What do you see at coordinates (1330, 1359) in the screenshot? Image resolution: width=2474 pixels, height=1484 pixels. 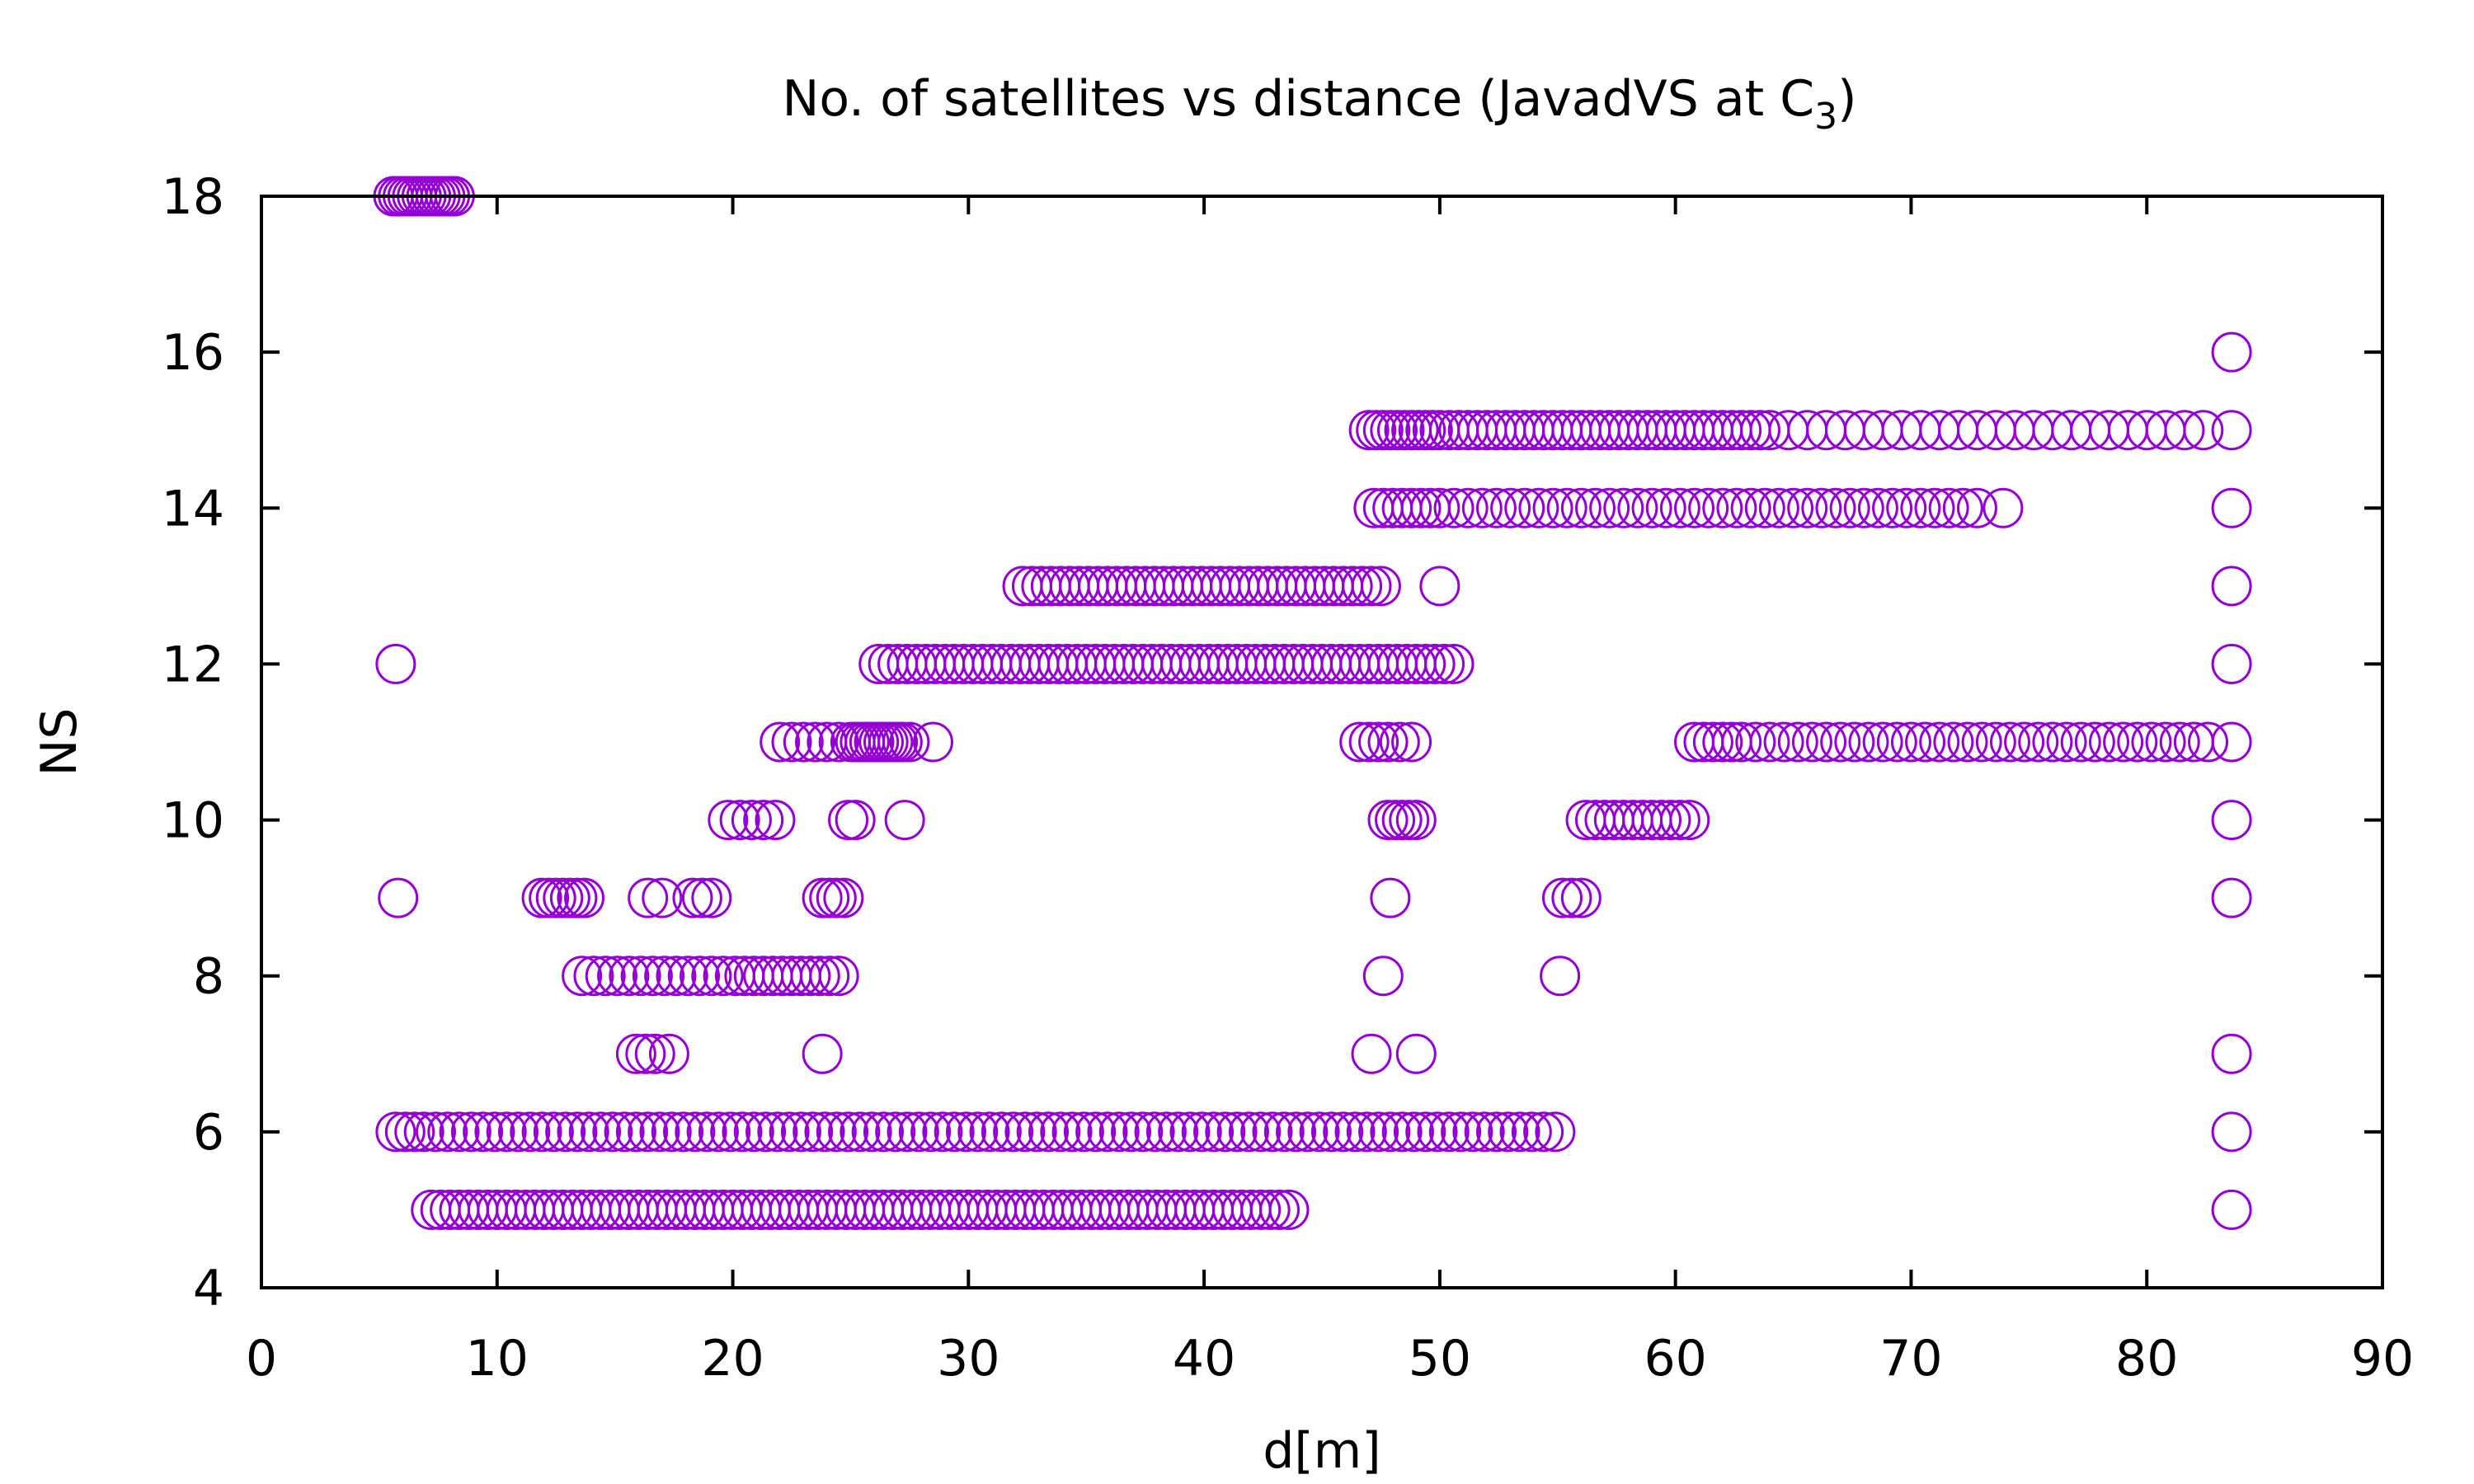 I see `x-tick-labels: 0 10 20 30 40 50 60 70 80 90` at bounding box center [1330, 1359].